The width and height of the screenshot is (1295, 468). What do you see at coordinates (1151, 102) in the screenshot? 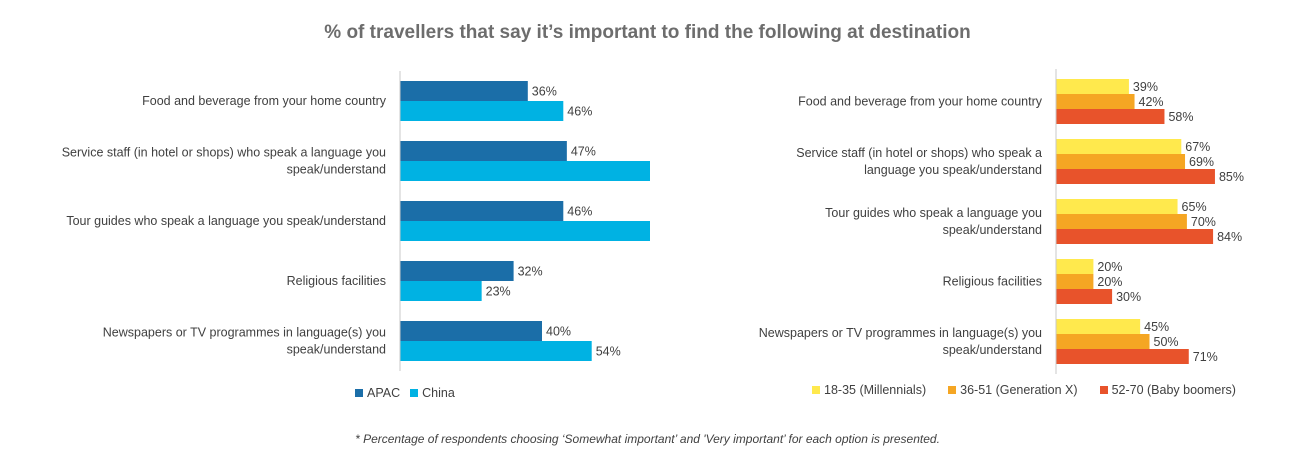
I see `data-label: 42%` at bounding box center [1151, 102].